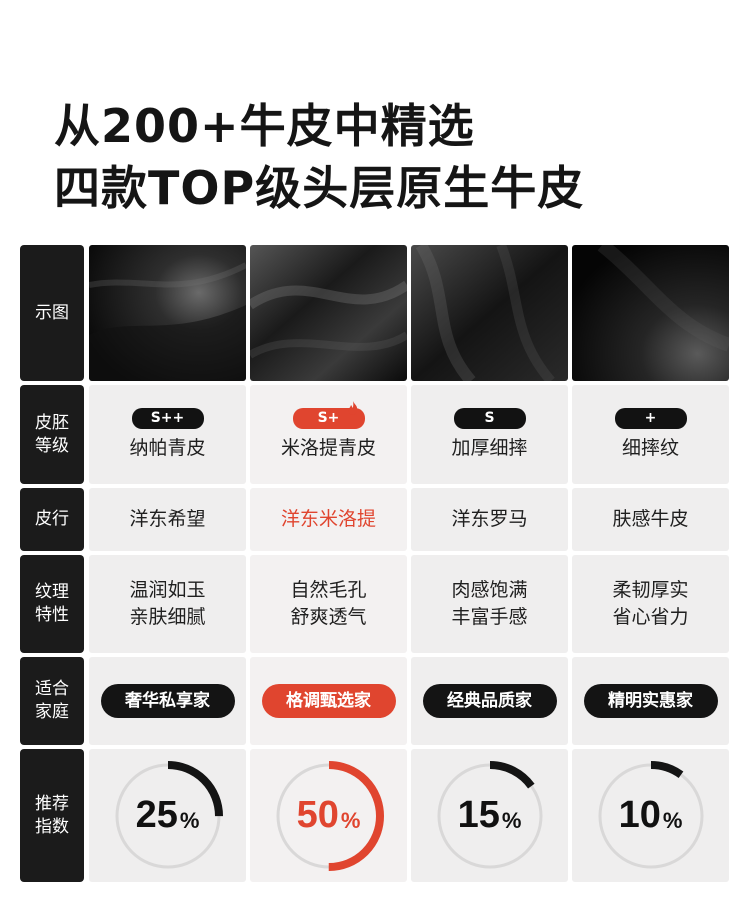 This screenshot has height=900, width=750. What do you see at coordinates (319, 188) in the screenshot?
I see `headline-line-2: 四款TOP级头层原生牛皮` at bounding box center [319, 188].